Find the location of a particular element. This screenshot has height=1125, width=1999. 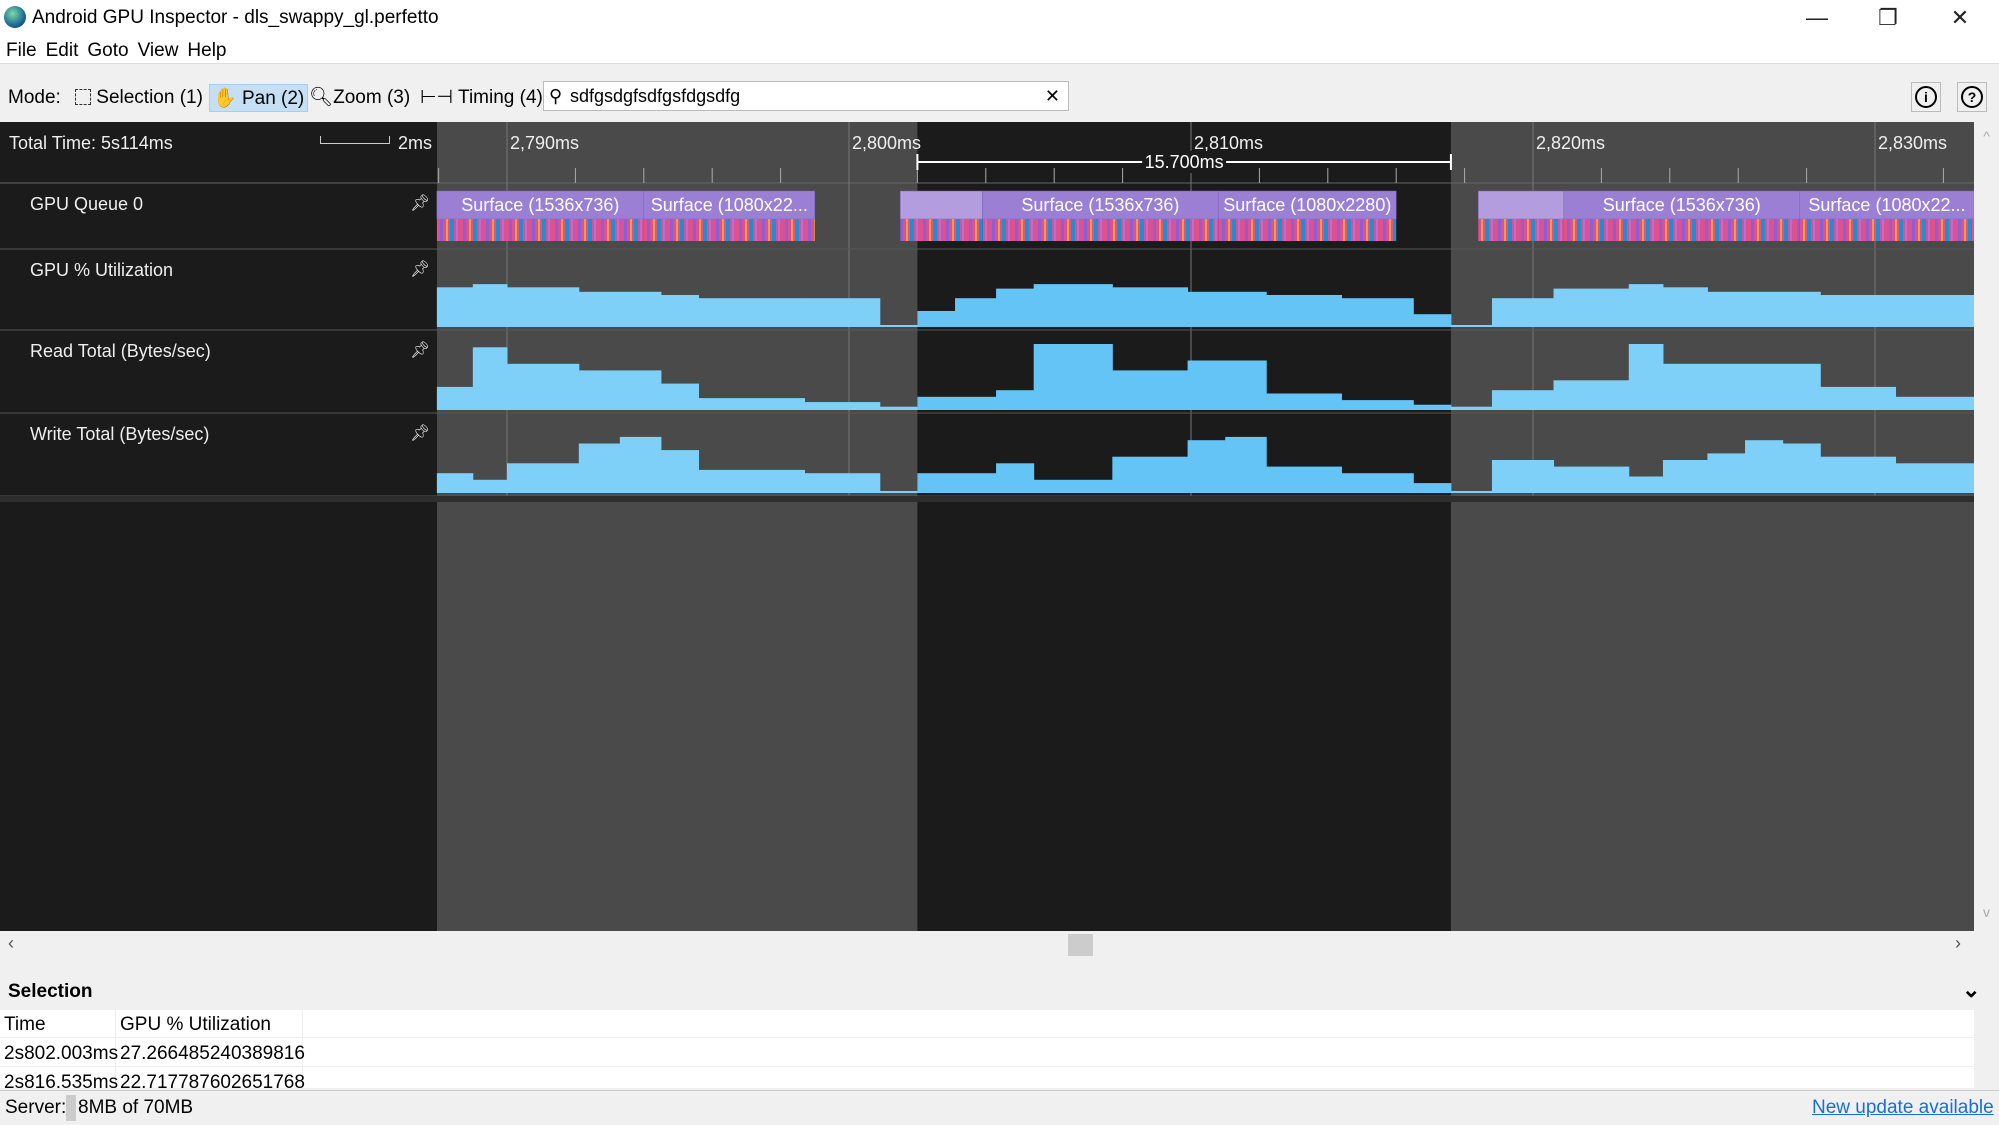

selection-duration: 15.700ms is located at coordinates (1184, 162).